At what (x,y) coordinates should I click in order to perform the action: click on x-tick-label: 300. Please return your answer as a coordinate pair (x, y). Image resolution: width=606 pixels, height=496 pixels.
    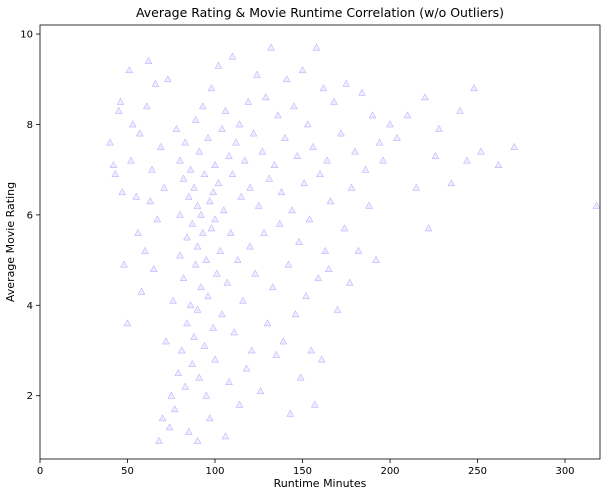
    Looking at the image, I should click on (564, 471).